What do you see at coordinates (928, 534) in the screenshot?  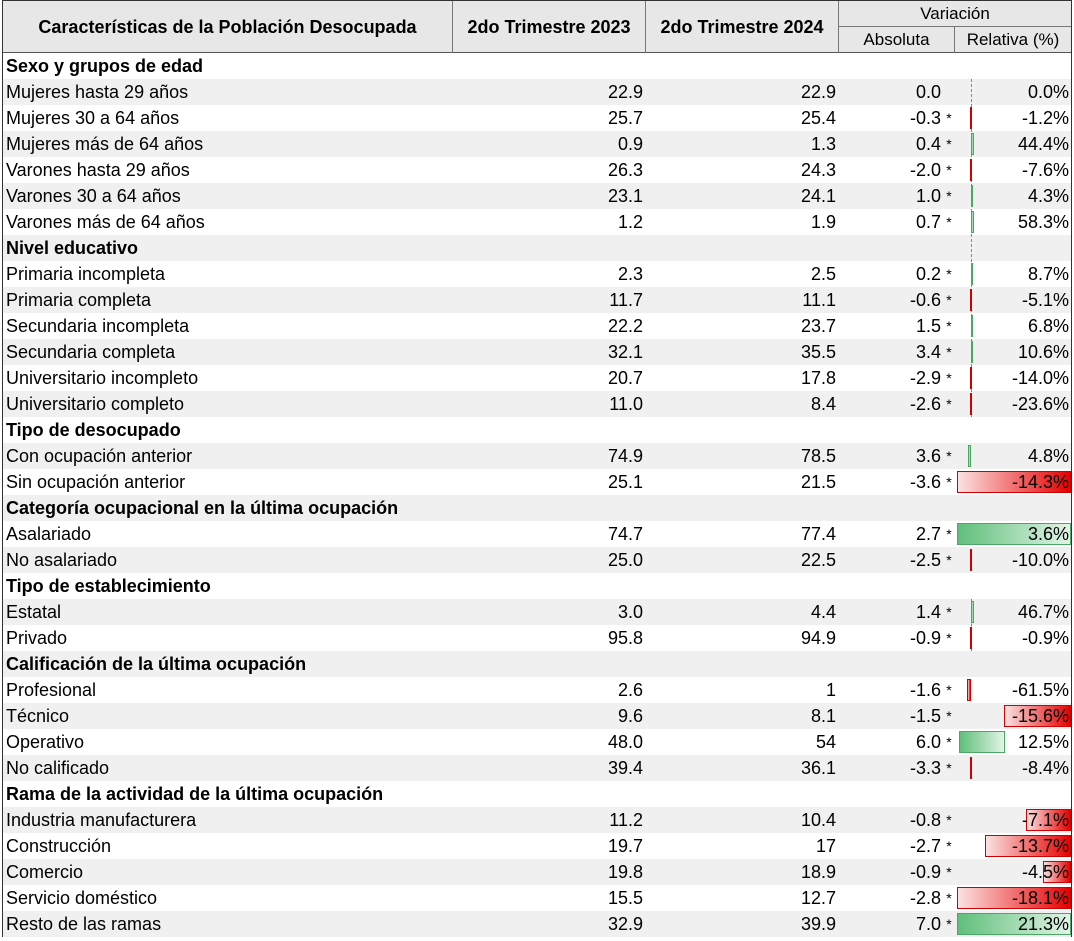 I see `absolute-variation: 2.7` at bounding box center [928, 534].